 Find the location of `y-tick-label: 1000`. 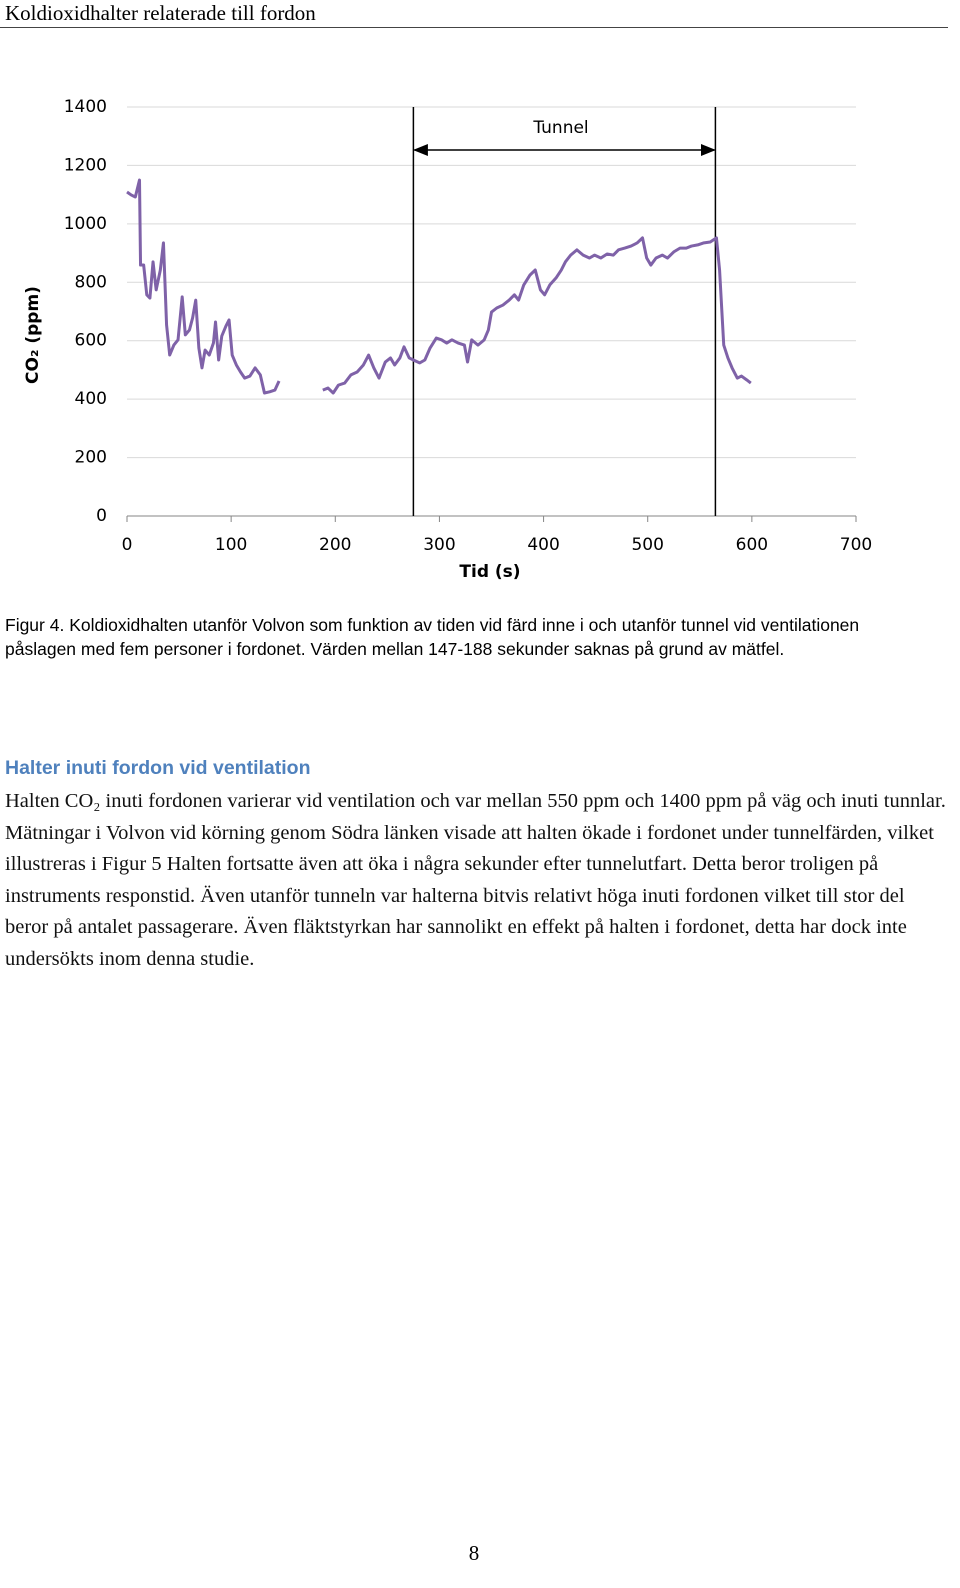

y-tick-label: 1000 is located at coordinates (85, 224).